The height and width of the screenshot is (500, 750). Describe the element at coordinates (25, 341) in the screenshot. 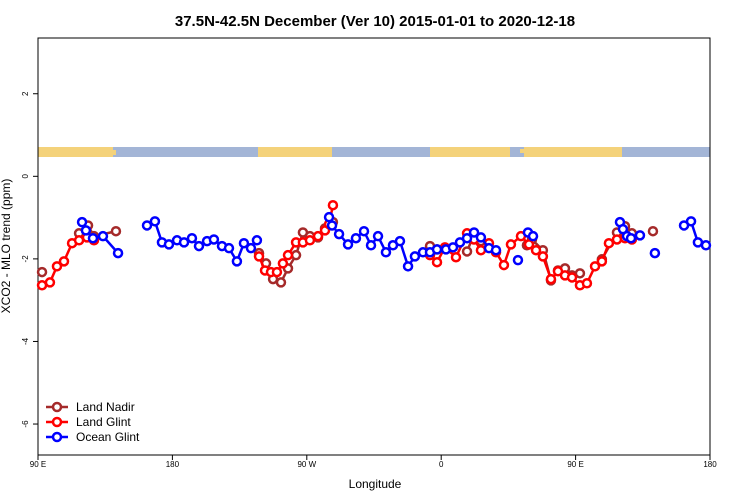

I see `y-tick-label: -4` at that location.